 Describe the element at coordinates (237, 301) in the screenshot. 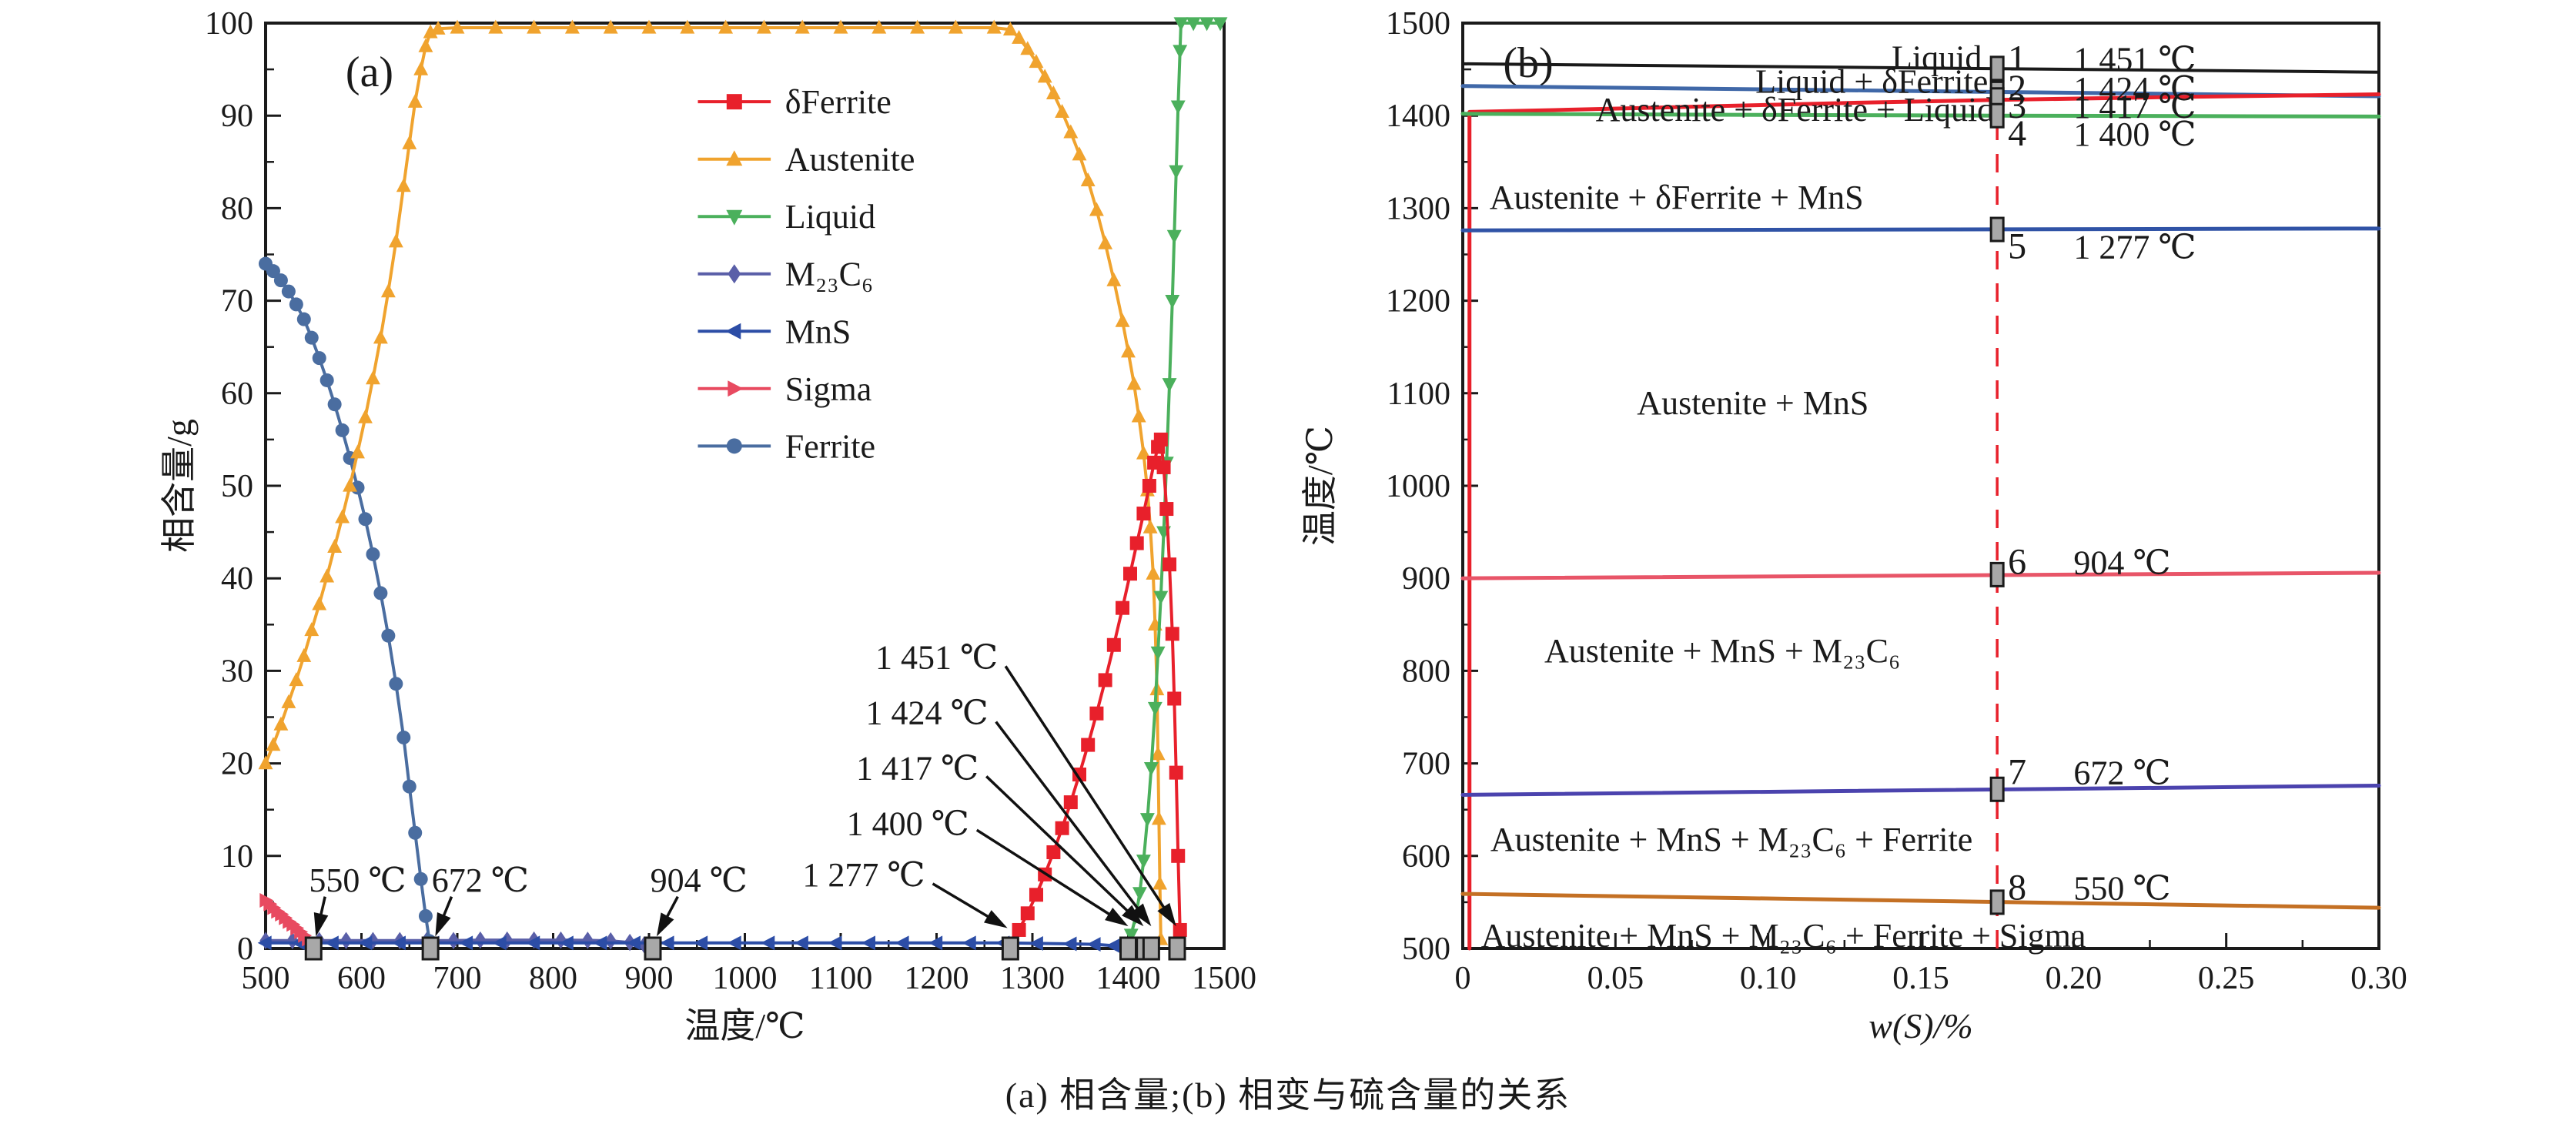

I see `y-tick-label: 70` at that location.